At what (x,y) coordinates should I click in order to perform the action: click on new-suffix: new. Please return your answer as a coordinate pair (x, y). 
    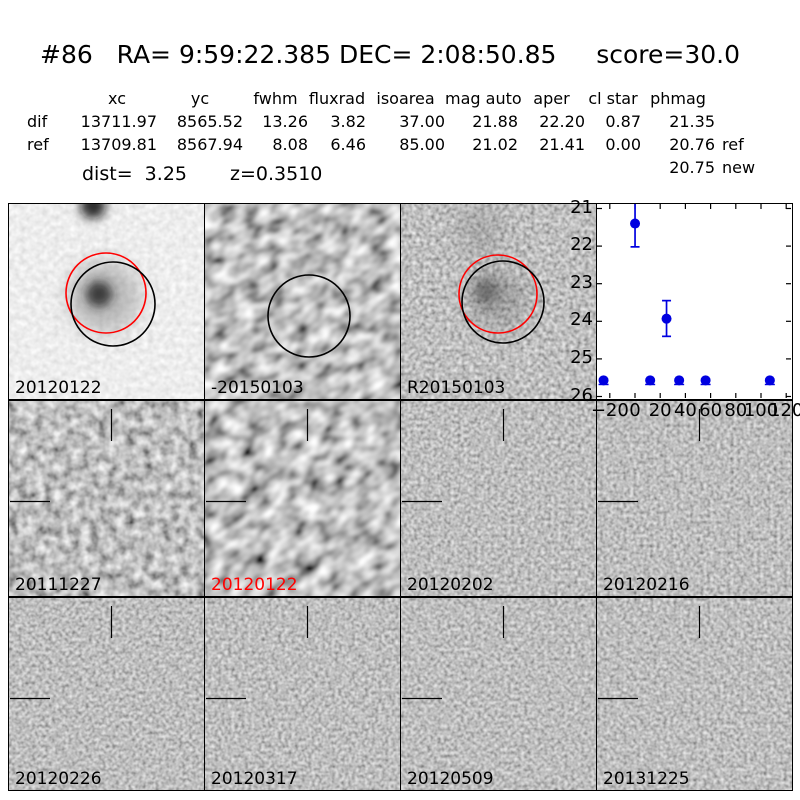
    Looking at the image, I should click on (739, 167).